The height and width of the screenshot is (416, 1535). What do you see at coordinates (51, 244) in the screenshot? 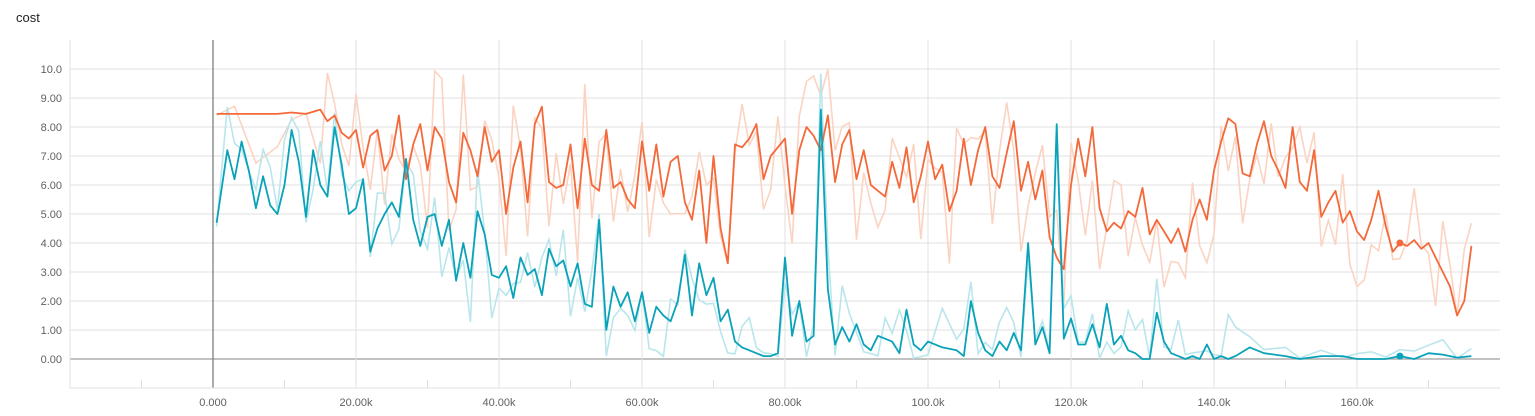
I see `y-tick-label: 4.00` at bounding box center [51, 244].